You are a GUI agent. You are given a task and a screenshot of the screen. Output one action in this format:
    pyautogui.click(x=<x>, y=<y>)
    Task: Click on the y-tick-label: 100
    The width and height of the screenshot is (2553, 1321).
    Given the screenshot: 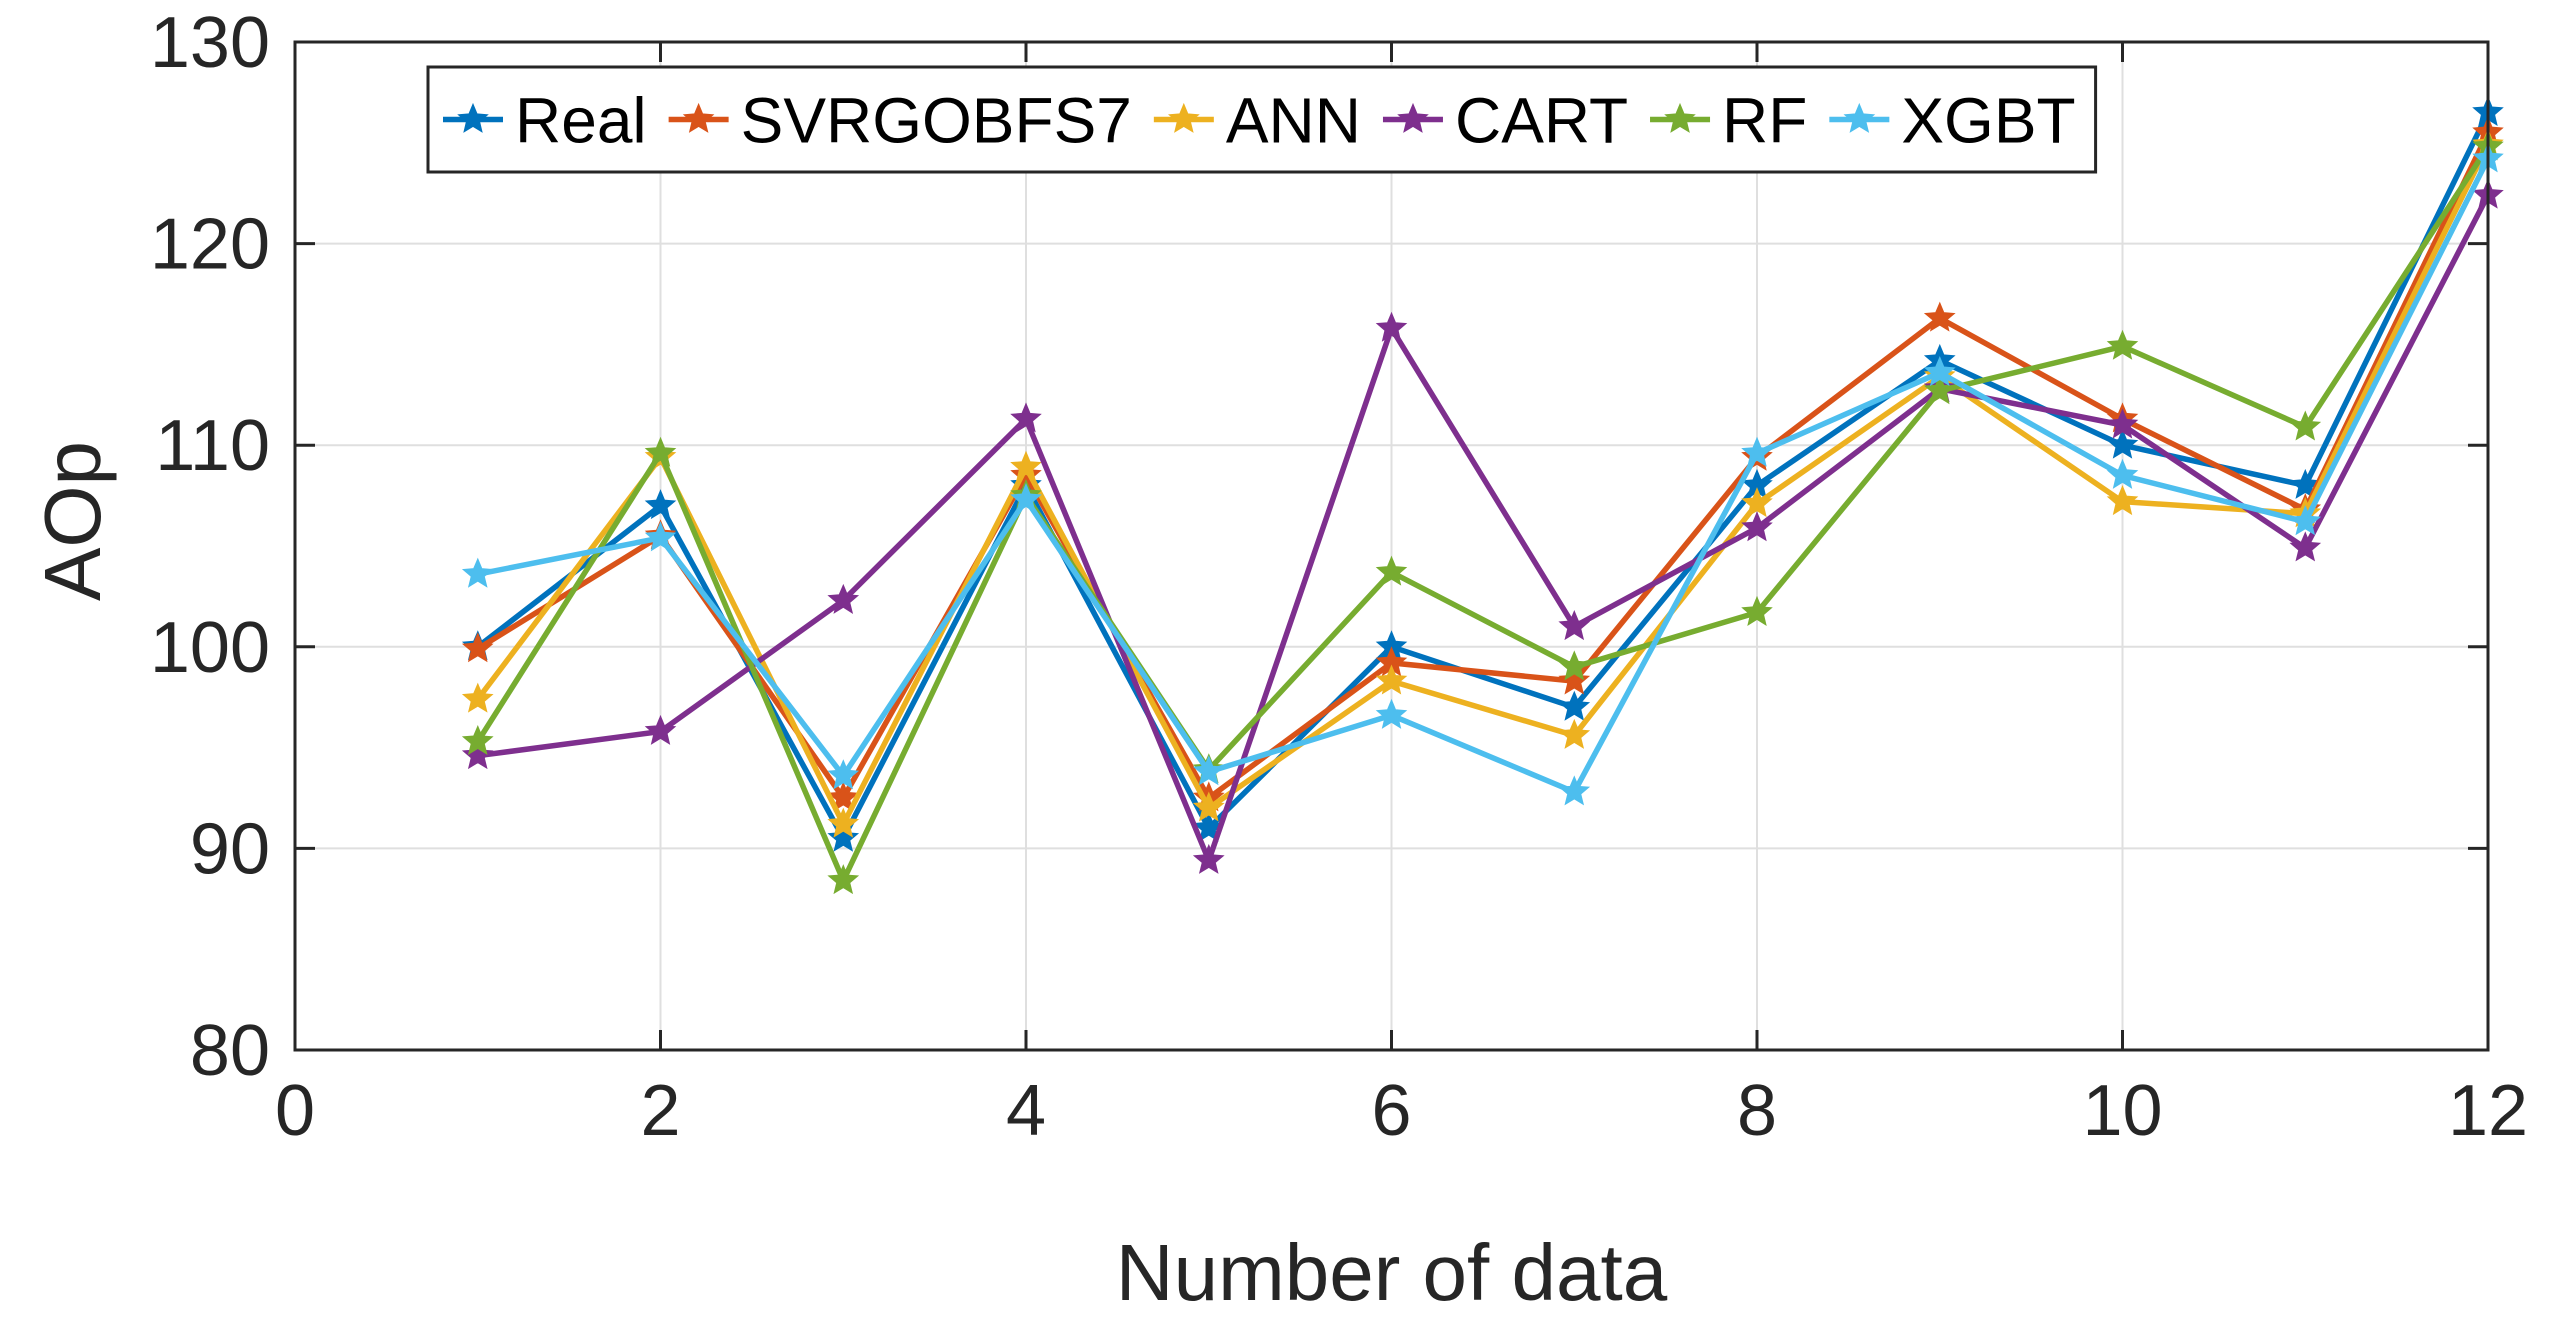 What is the action you would take?
    pyautogui.click(x=210, y=648)
    